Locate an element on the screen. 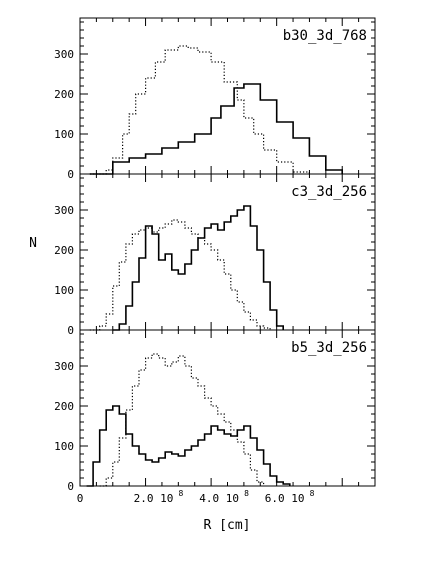  panel-title: b30_3d_768 is located at coordinates (325, 36).